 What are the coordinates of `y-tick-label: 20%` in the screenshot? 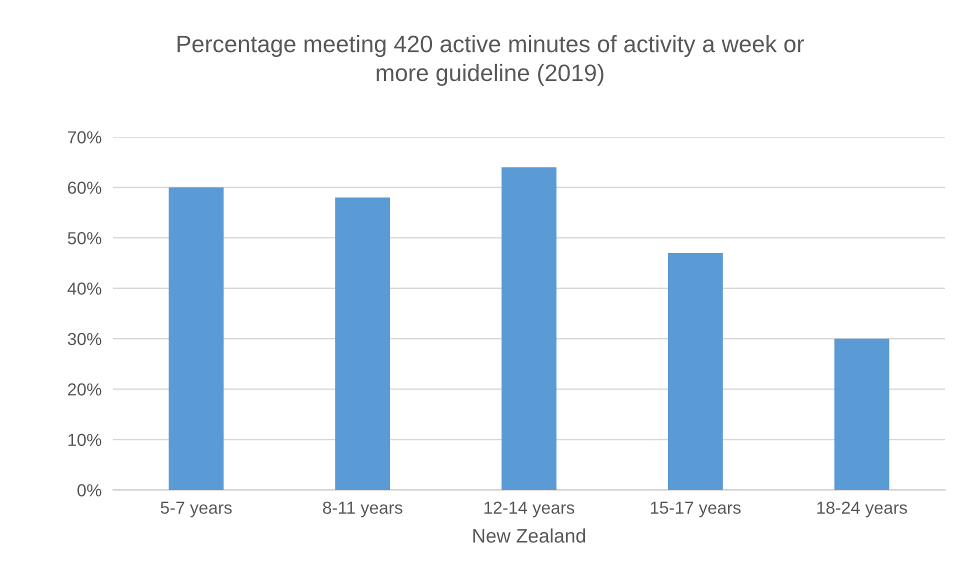 It's located at (85, 389).